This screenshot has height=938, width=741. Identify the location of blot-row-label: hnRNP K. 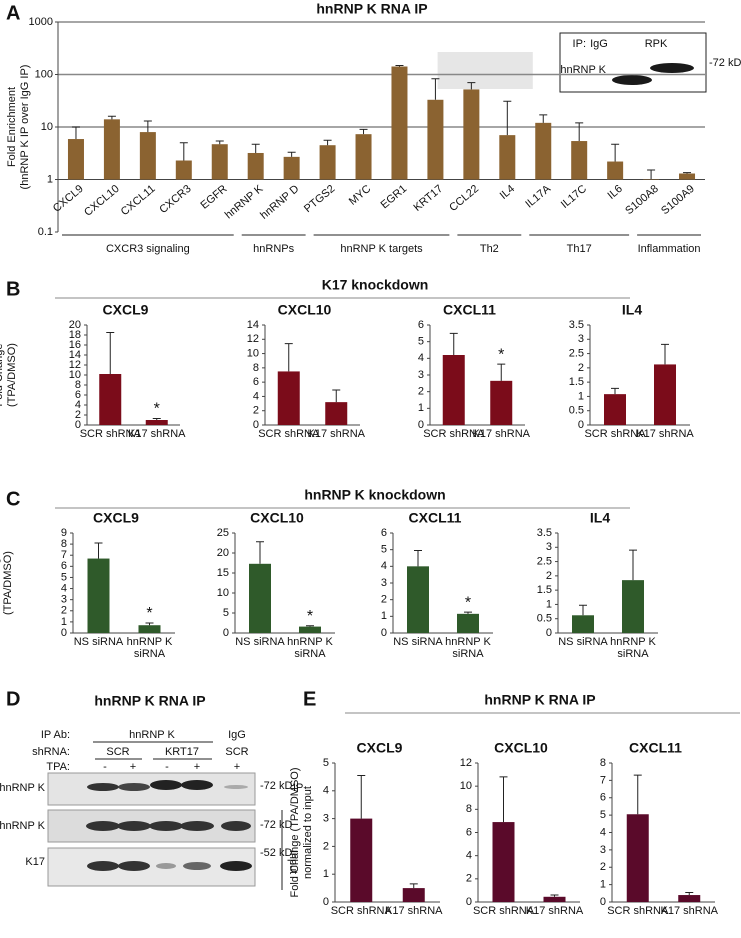
(23, 788).